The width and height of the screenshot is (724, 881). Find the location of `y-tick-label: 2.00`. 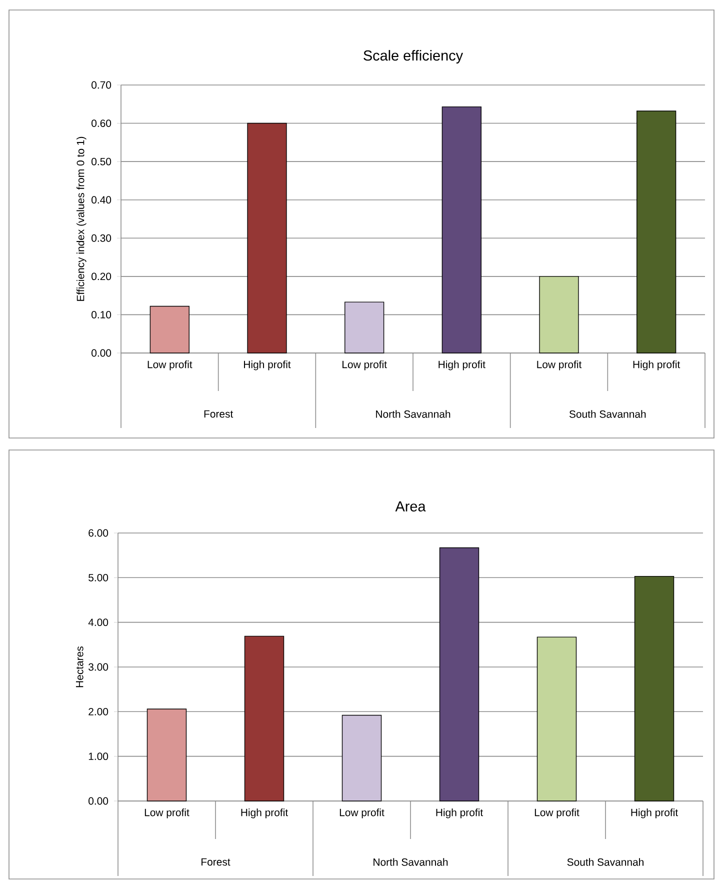

y-tick-label: 2.00 is located at coordinates (98, 712).